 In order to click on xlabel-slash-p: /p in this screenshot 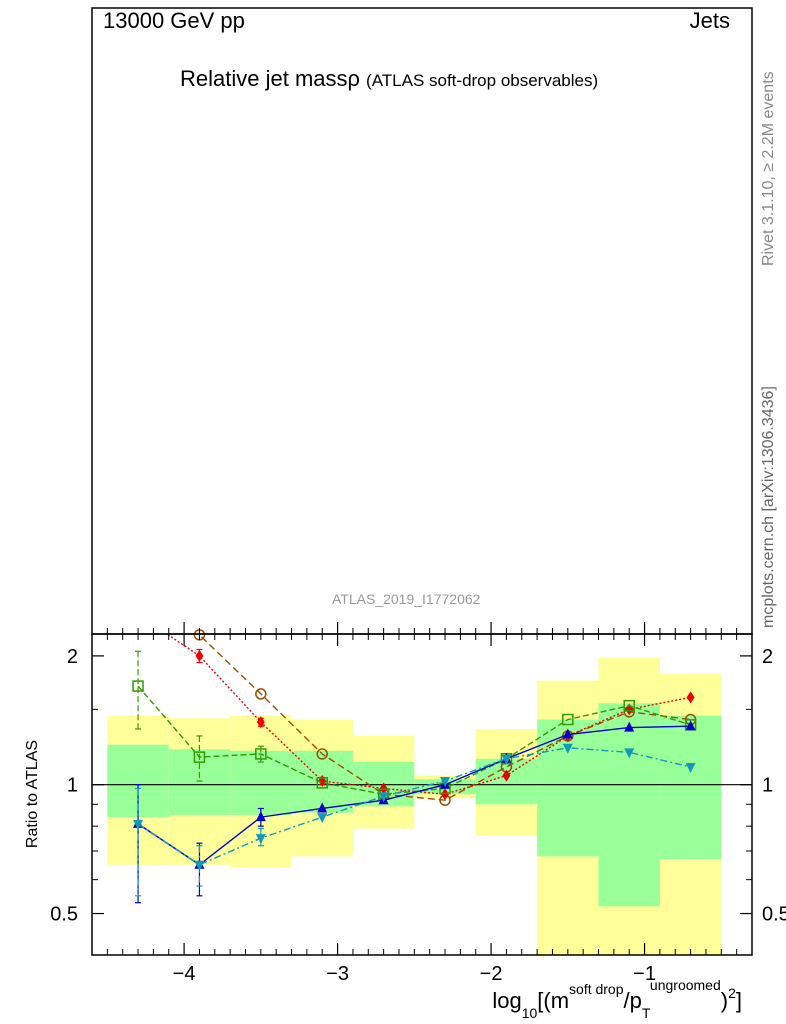, I will do `click(633, 1000)`.